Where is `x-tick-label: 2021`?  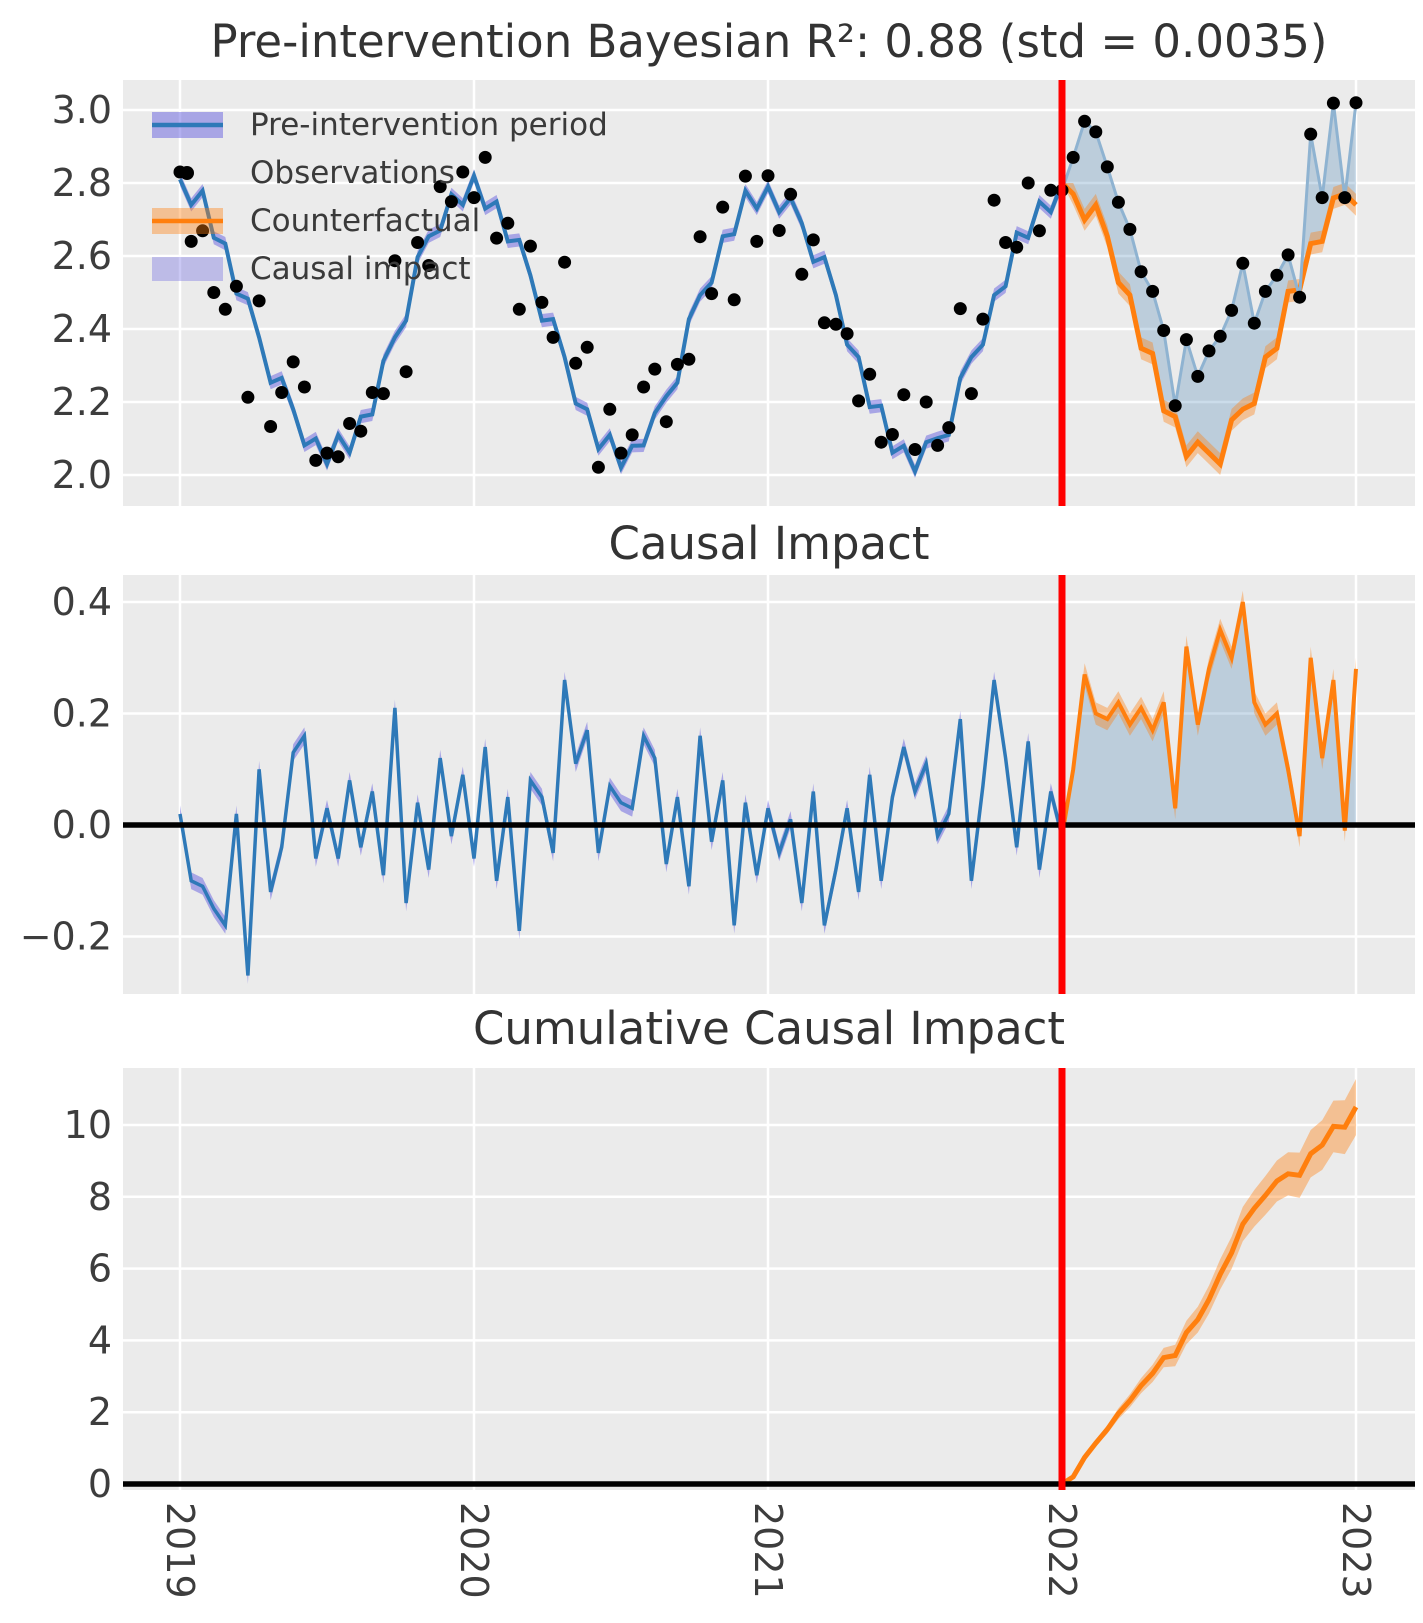
x-tick-label: 2021 is located at coordinates (768, 1550).